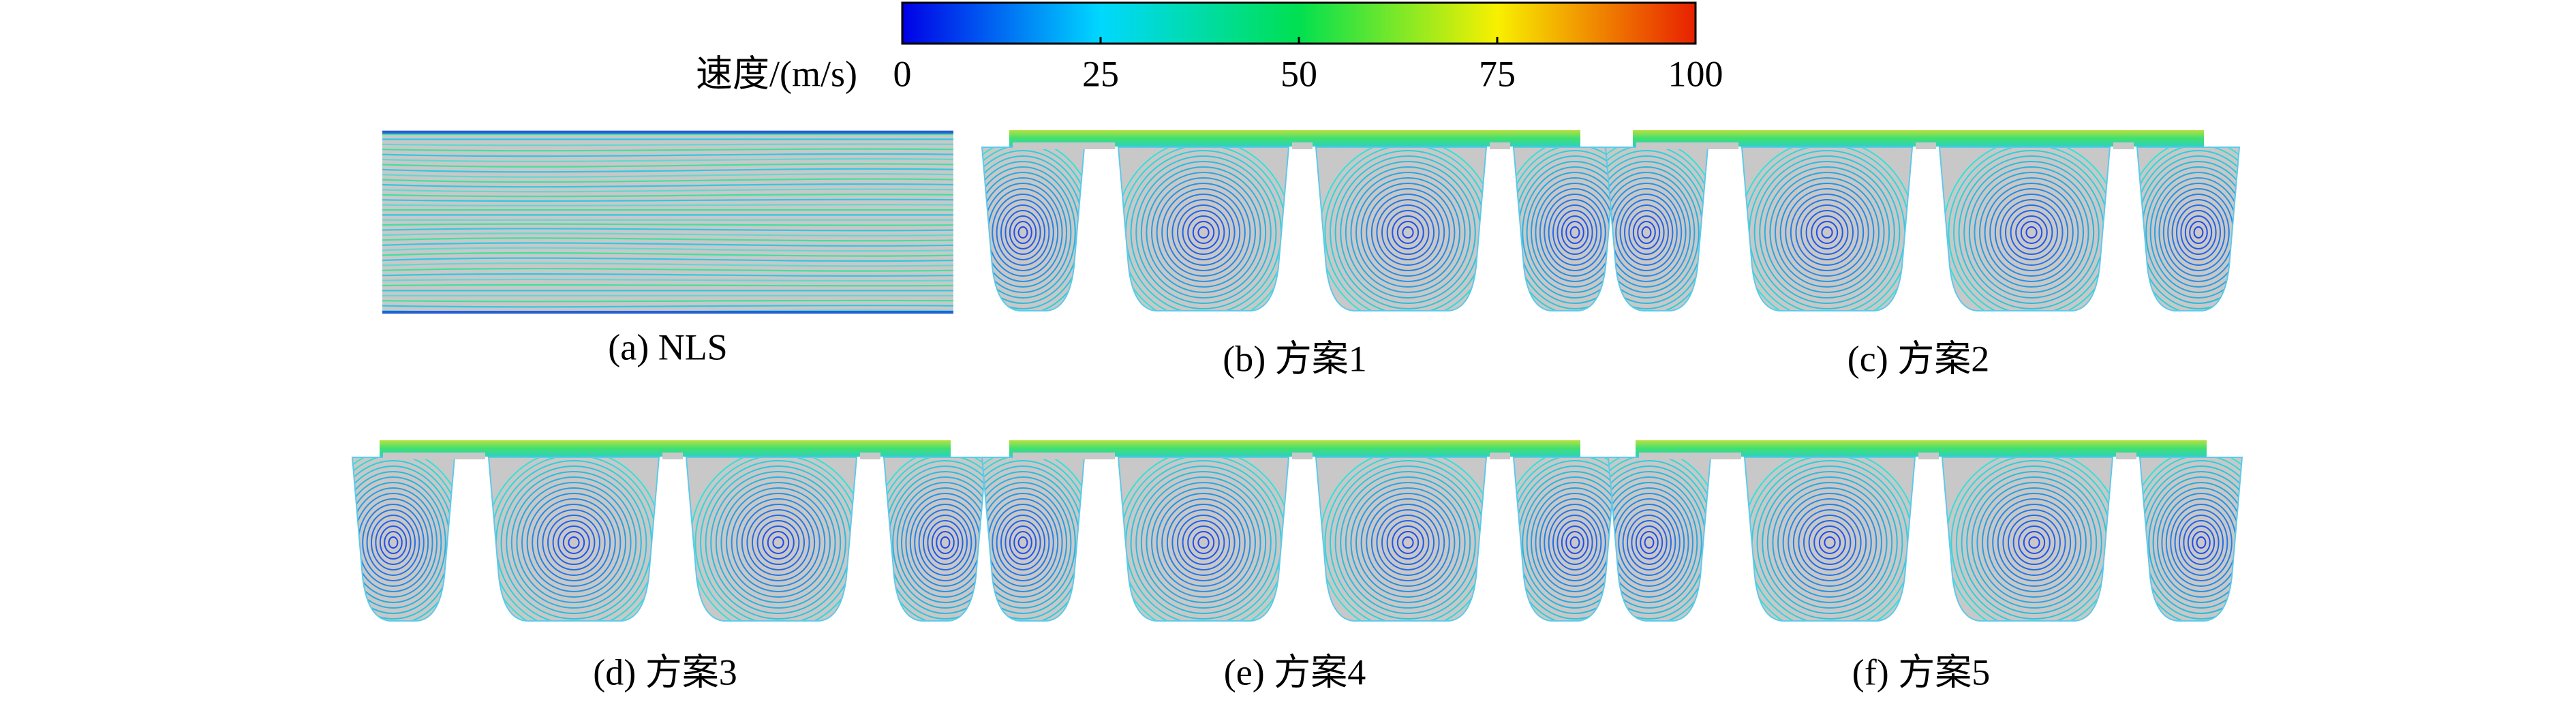 Image resolution: width=2576 pixels, height=702 pixels. I want to click on colorbar-tick-label: 75, so click(1497, 73).